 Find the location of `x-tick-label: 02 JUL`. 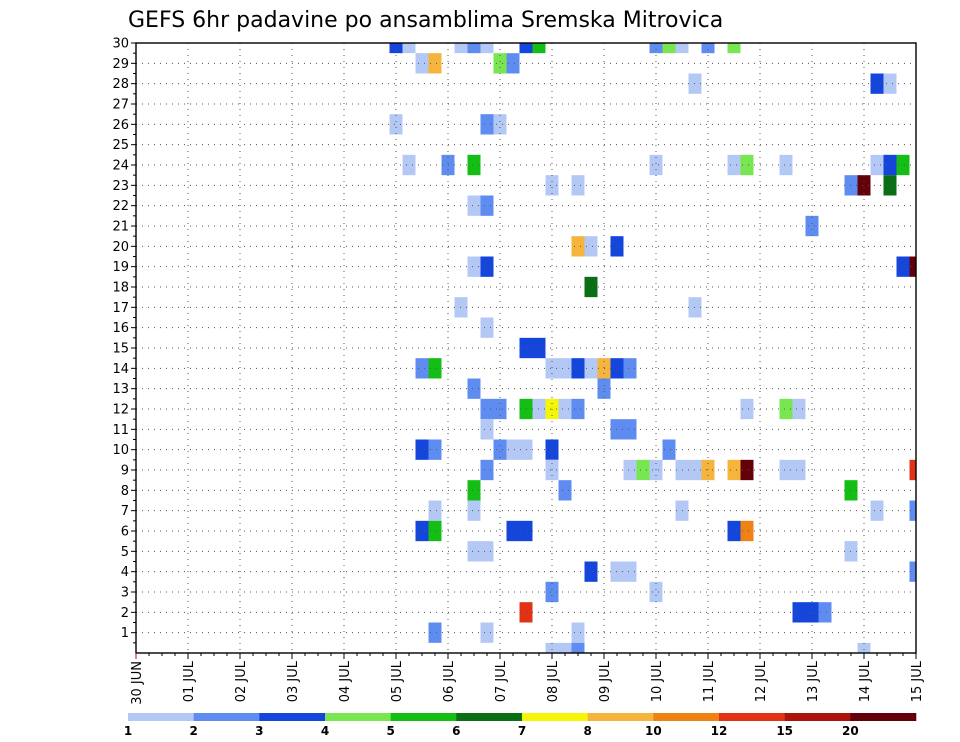

x-tick-label: 02 JUL is located at coordinates (241, 681).